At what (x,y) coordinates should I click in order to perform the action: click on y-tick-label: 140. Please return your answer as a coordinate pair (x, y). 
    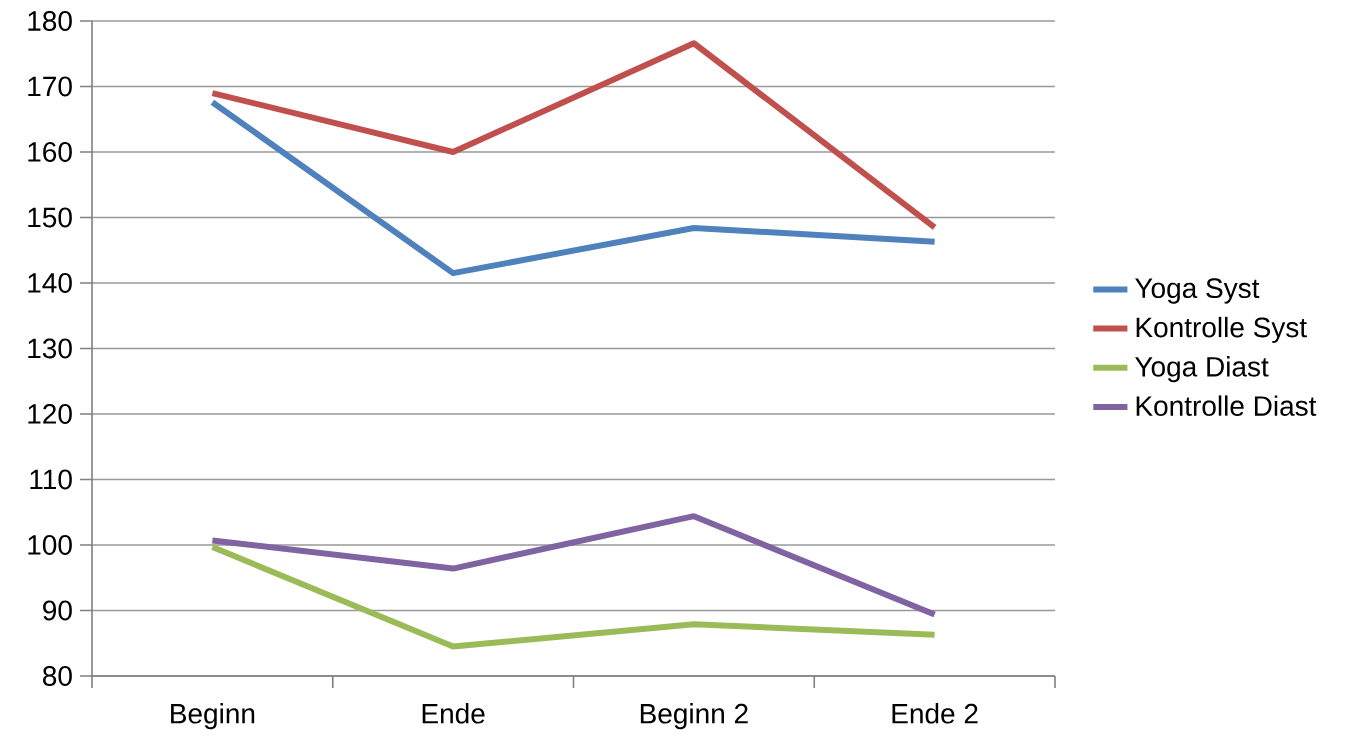
    Looking at the image, I should click on (50, 283).